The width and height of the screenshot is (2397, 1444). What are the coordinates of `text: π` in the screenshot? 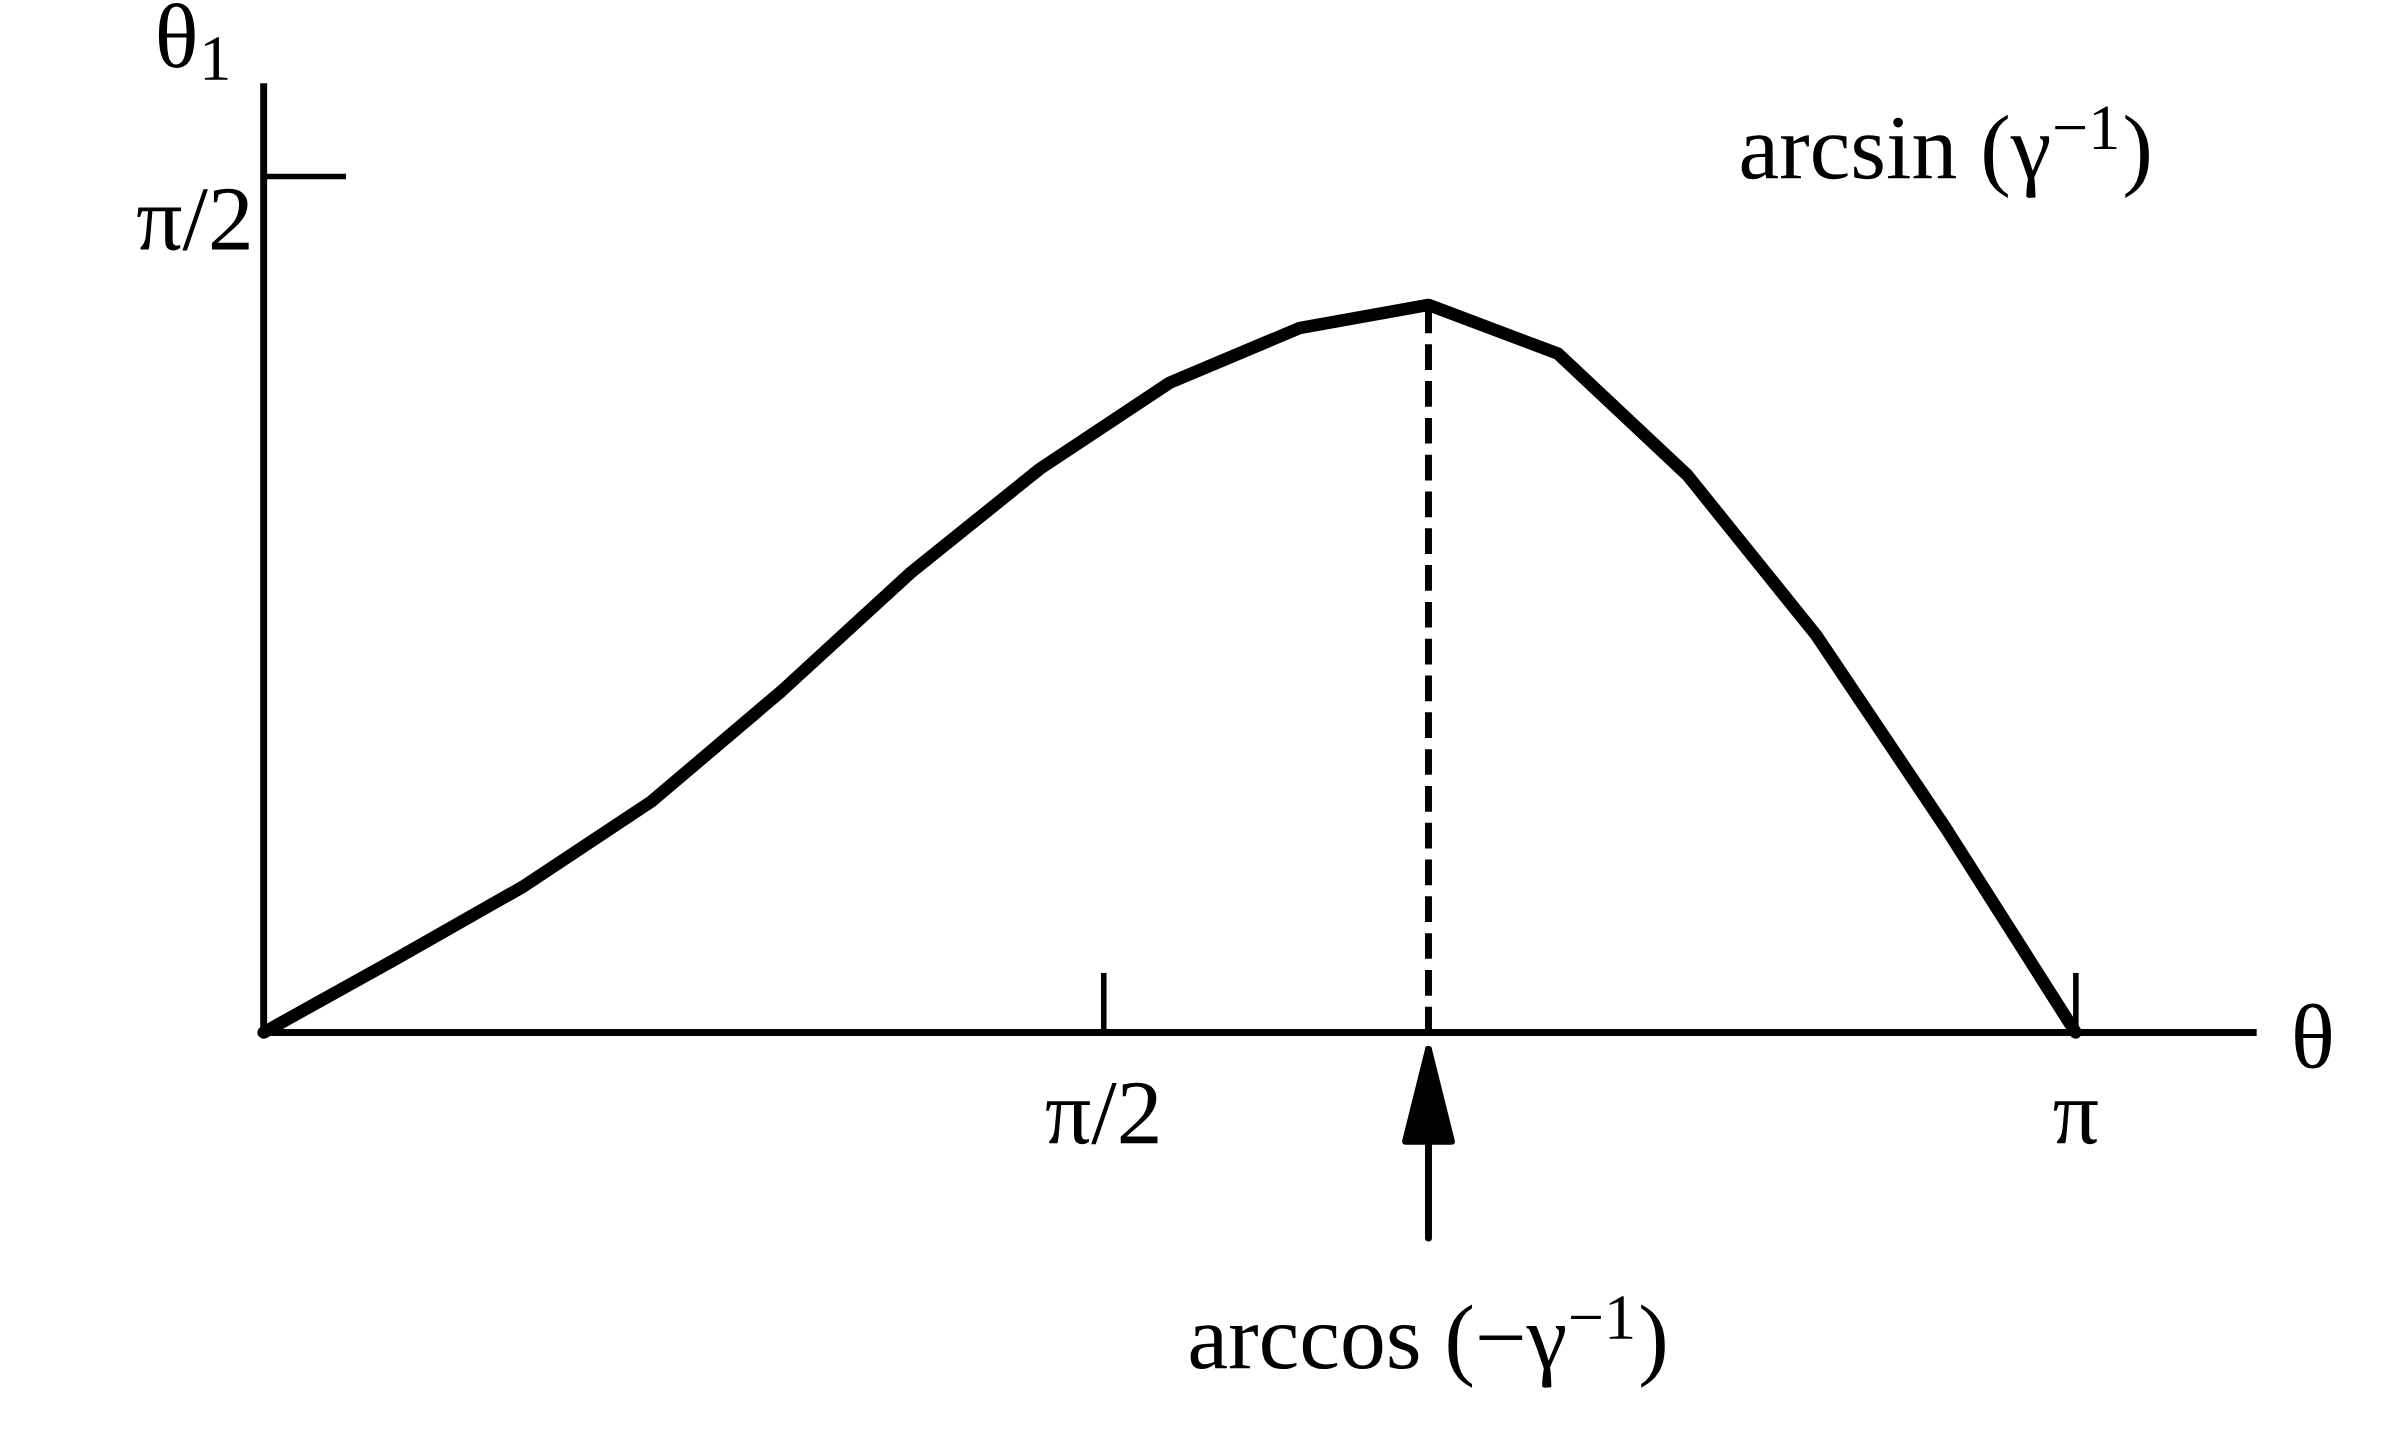 It's located at (2075, 1123).